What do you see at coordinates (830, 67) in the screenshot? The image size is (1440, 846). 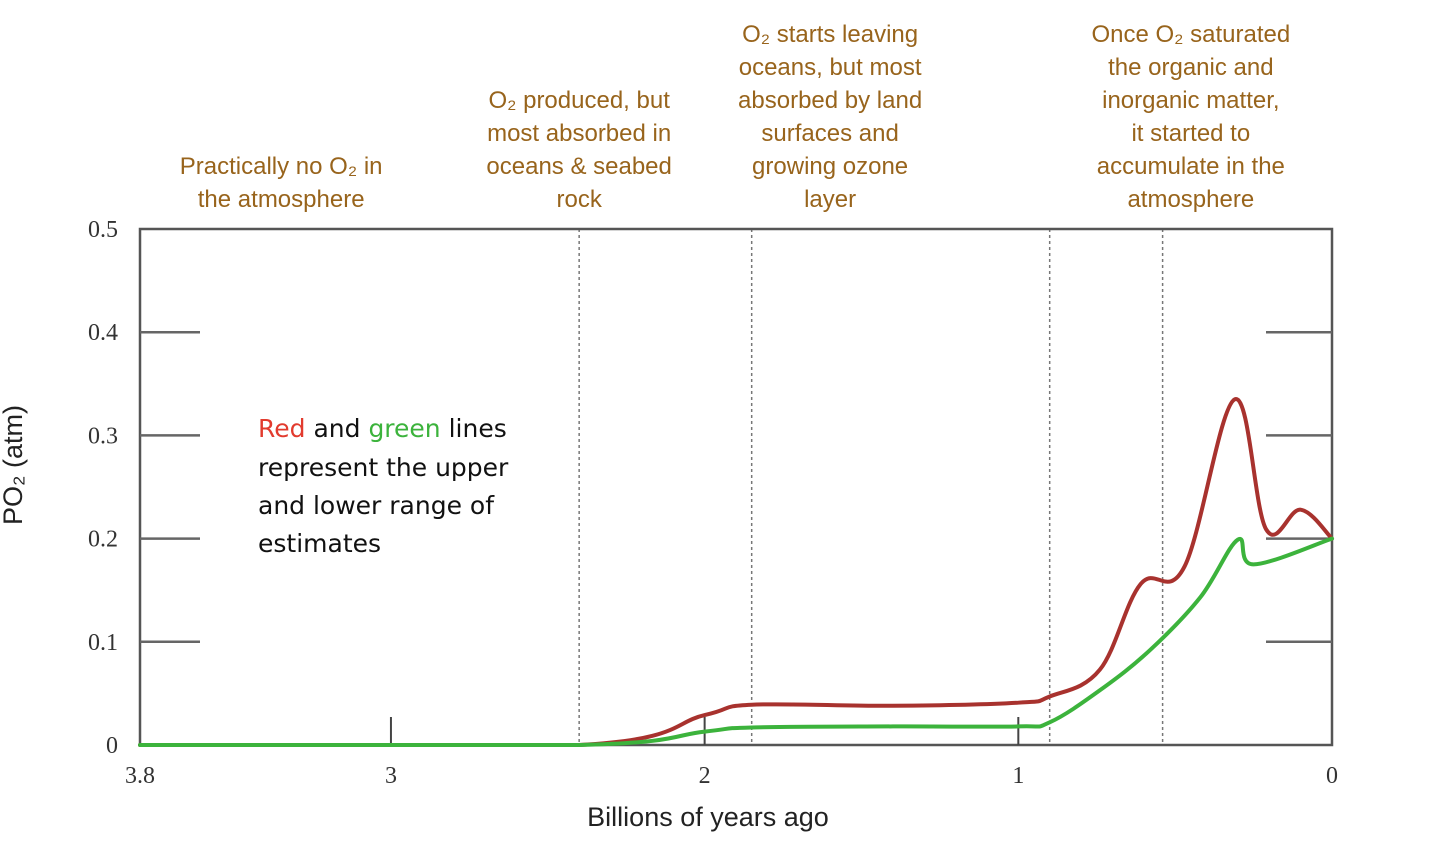 I see `stage-annotation-line: oceans, but most` at bounding box center [830, 67].